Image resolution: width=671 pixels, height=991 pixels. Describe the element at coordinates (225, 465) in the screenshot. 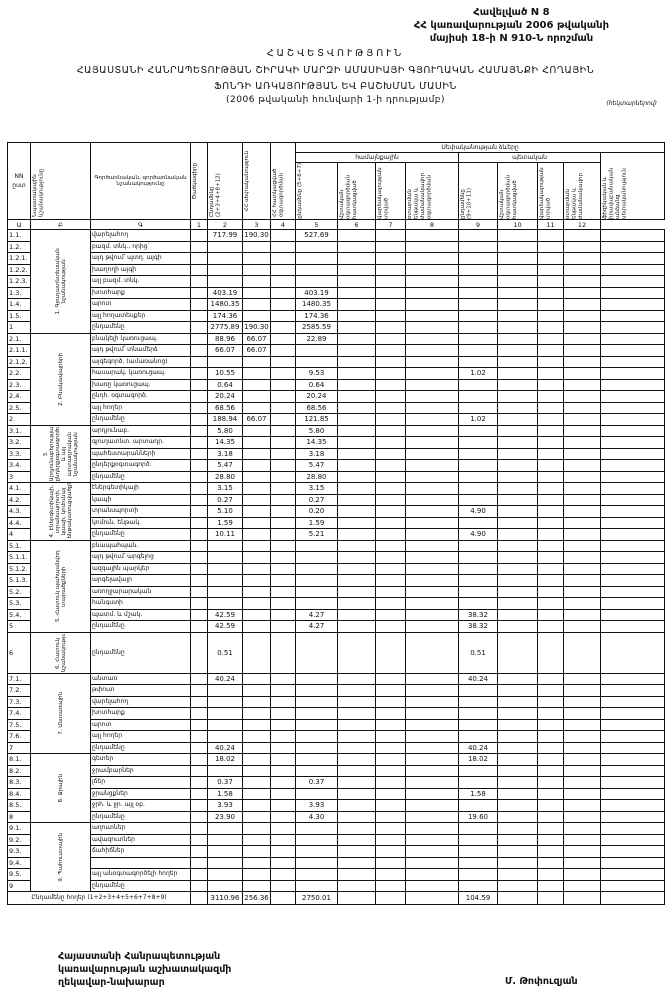

I see `value-cell-col-1: 5.47` at that location.